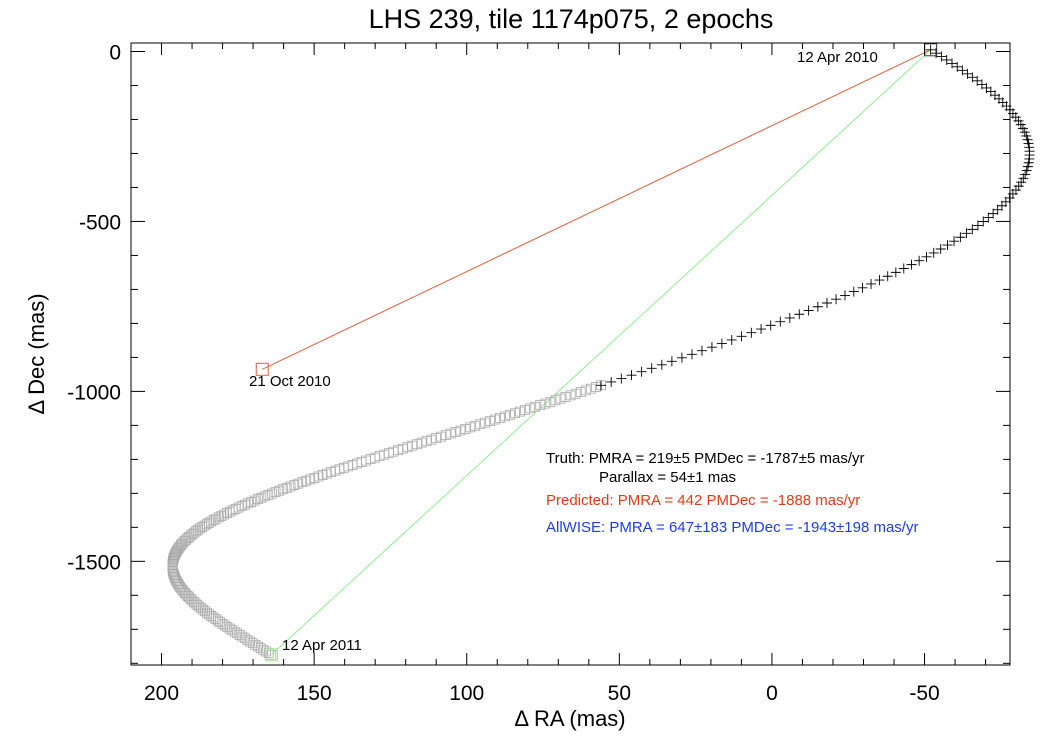 The width and height of the screenshot is (1050, 750). What do you see at coordinates (290, 381) in the screenshot?
I see `epoch-label-mid: 21 Oct 2010` at bounding box center [290, 381].